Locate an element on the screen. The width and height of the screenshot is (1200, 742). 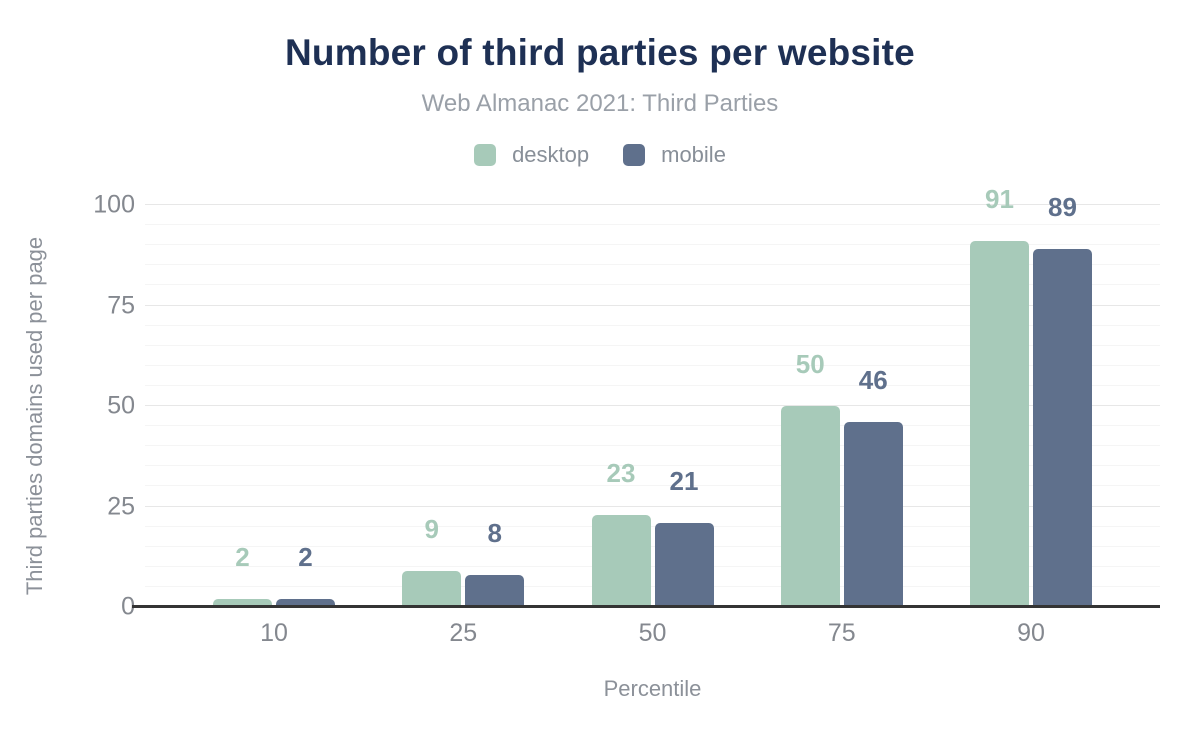
mobile-bar: 8 is located at coordinates (495, 562).